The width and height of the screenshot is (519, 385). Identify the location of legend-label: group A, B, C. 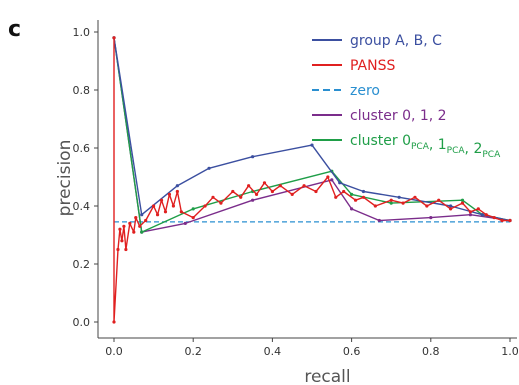
(396, 41).